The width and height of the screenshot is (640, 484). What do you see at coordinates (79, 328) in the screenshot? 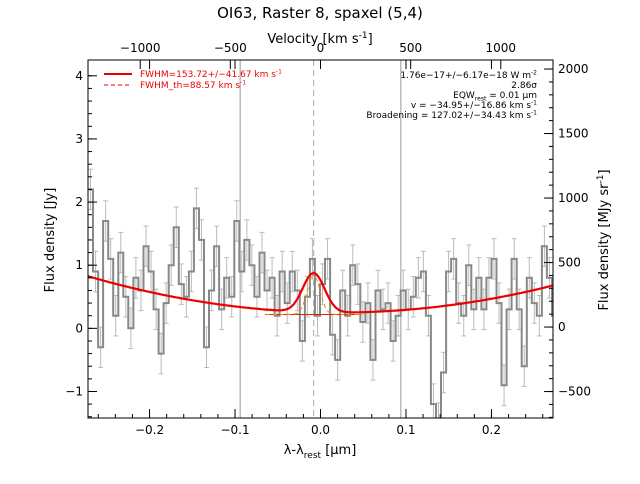
I see `y-tick-label: 0` at bounding box center [79, 328].